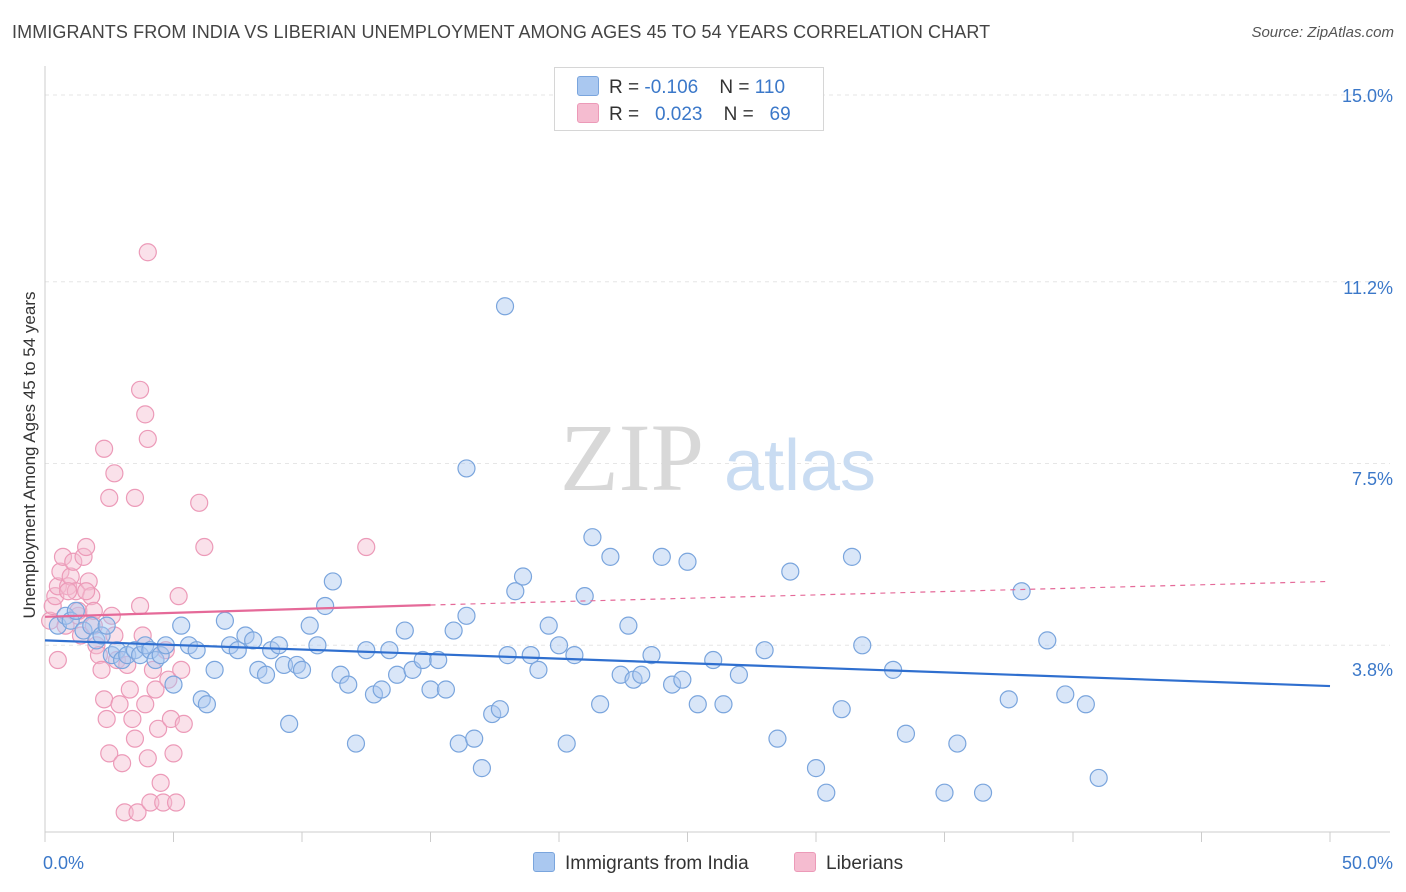 The image size is (1406, 892). Describe the element at coordinates (687, 634) in the screenshot. I see `trend-lines` at that location.